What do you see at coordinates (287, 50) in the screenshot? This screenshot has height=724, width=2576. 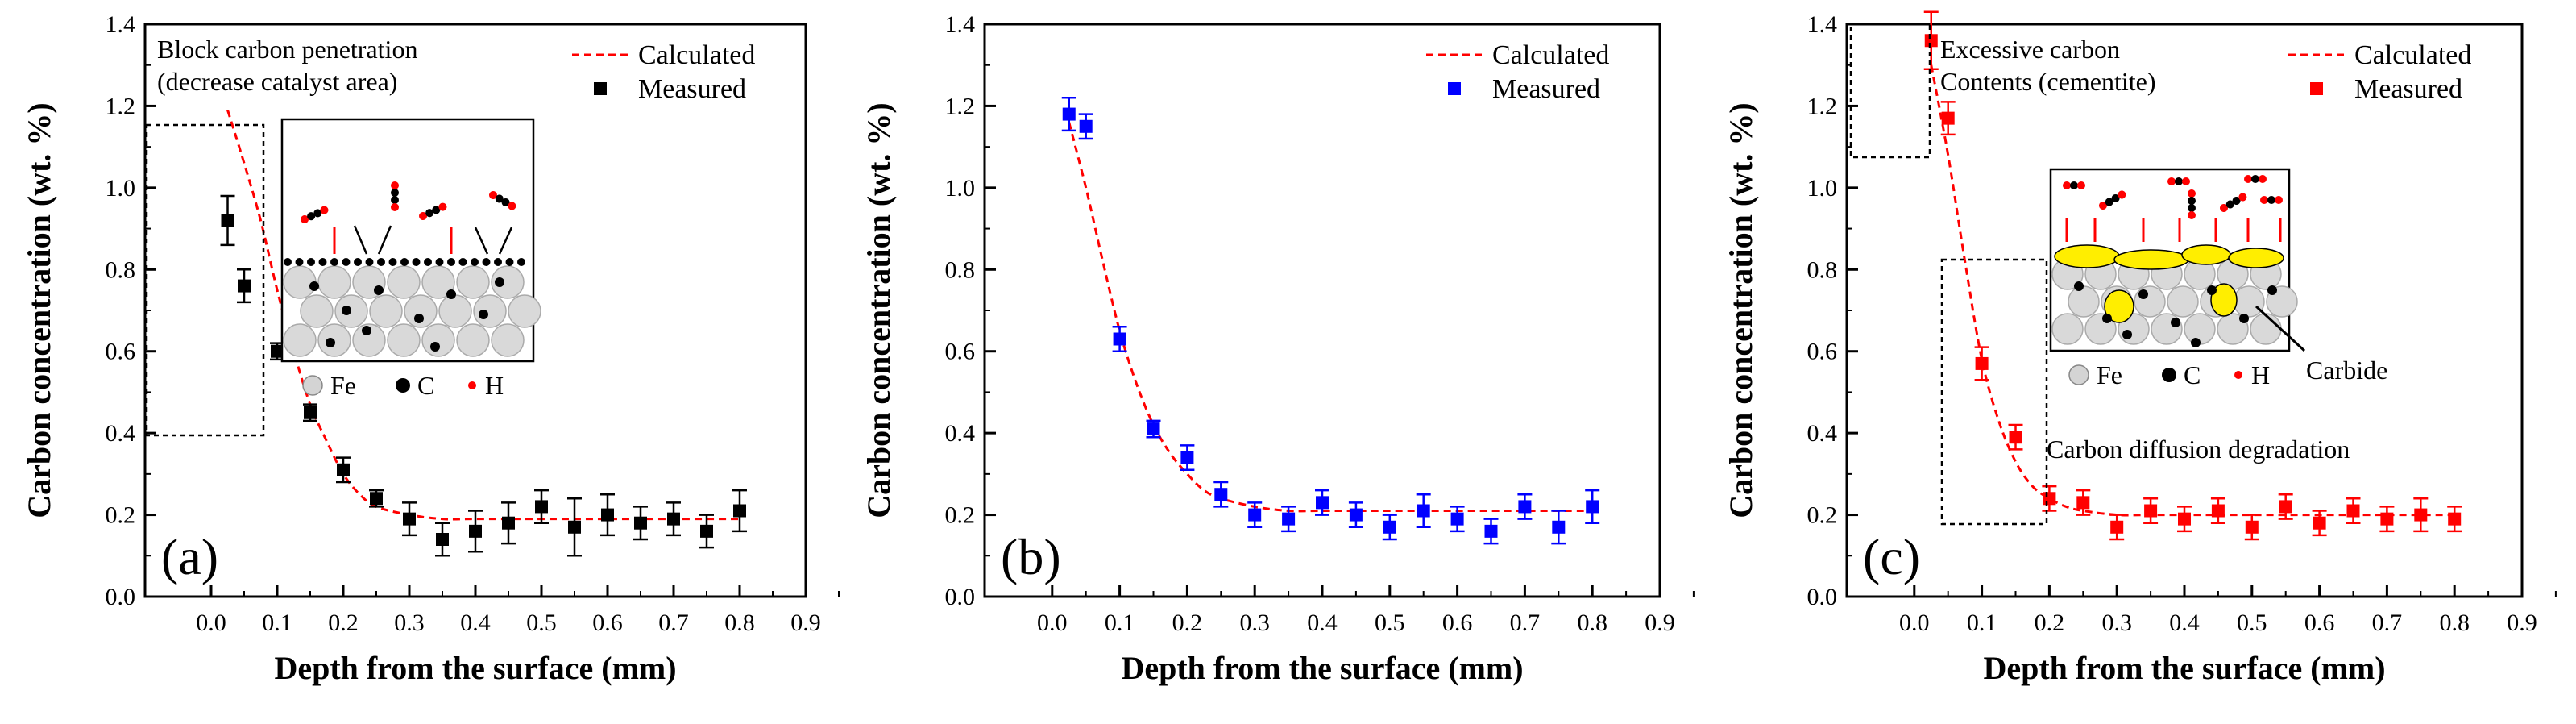 I see `annotation-text: Block carbon penetration` at bounding box center [287, 50].